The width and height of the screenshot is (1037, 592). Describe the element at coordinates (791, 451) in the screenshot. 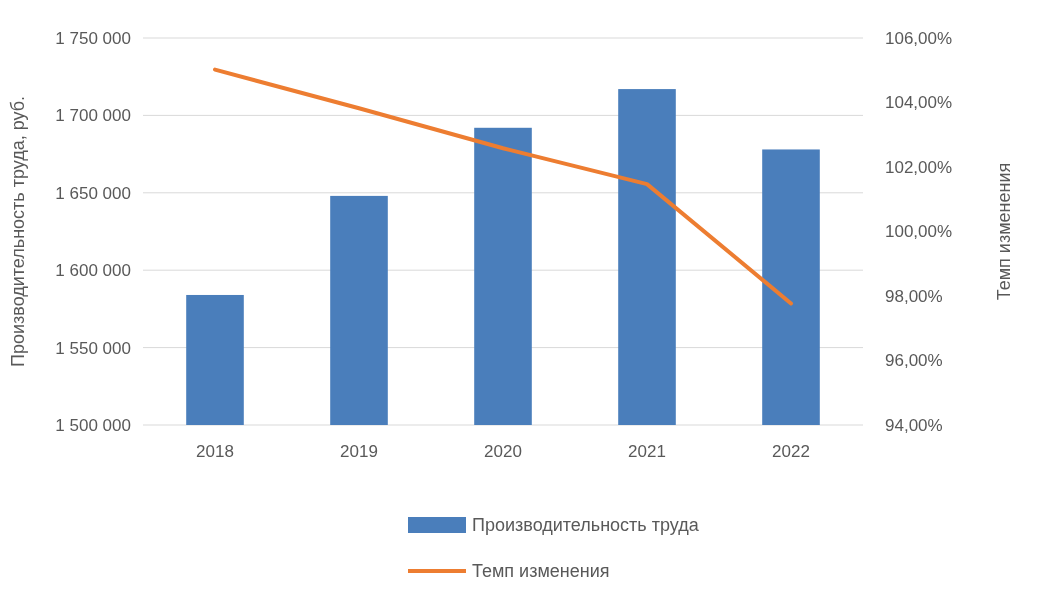

I see `x-tick-label: 2022` at that location.